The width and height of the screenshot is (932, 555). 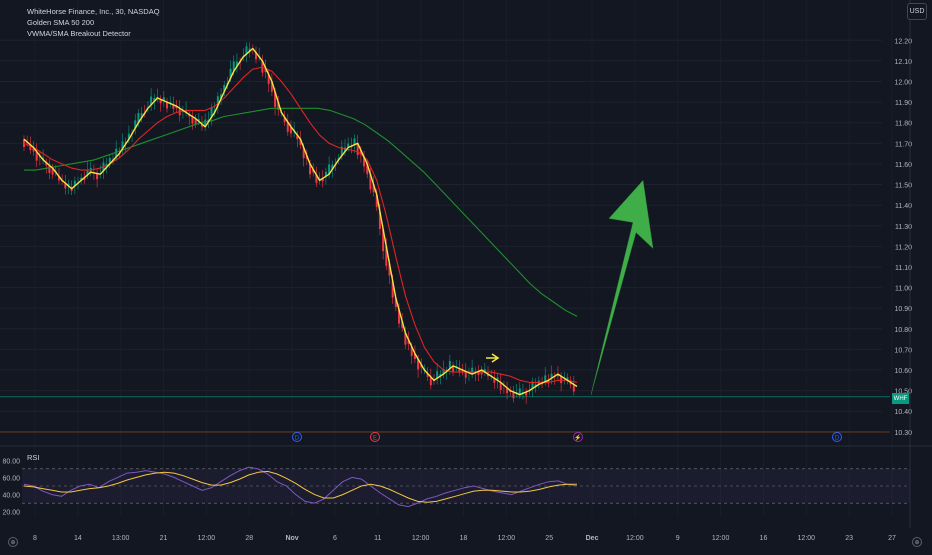 What do you see at coordinates (35, 538) in the screenshot?
I see `x-axis-label: 8` at bounding box center [35, 538].